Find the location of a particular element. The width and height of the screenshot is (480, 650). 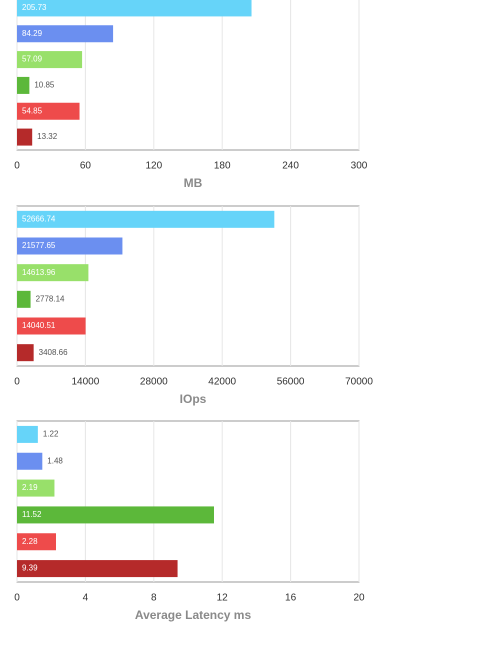

value-label: 14040.51 is located at coordinates (39, 325).